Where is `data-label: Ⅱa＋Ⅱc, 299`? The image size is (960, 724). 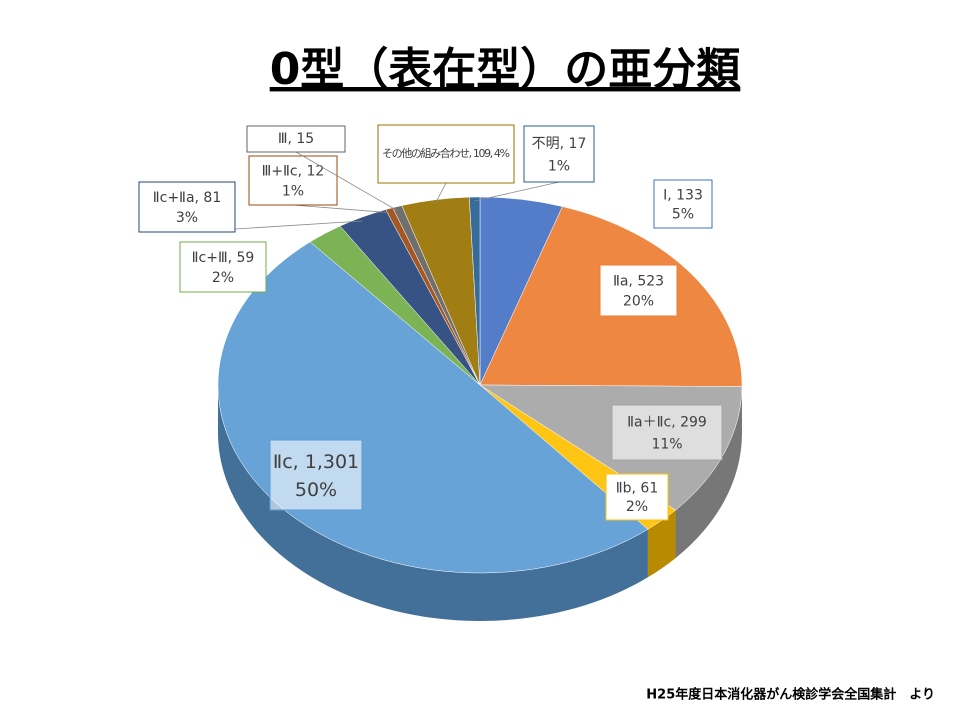
data-label: Ⅱa＋Ⅱc, 299 is located at coordinates (667, 423).